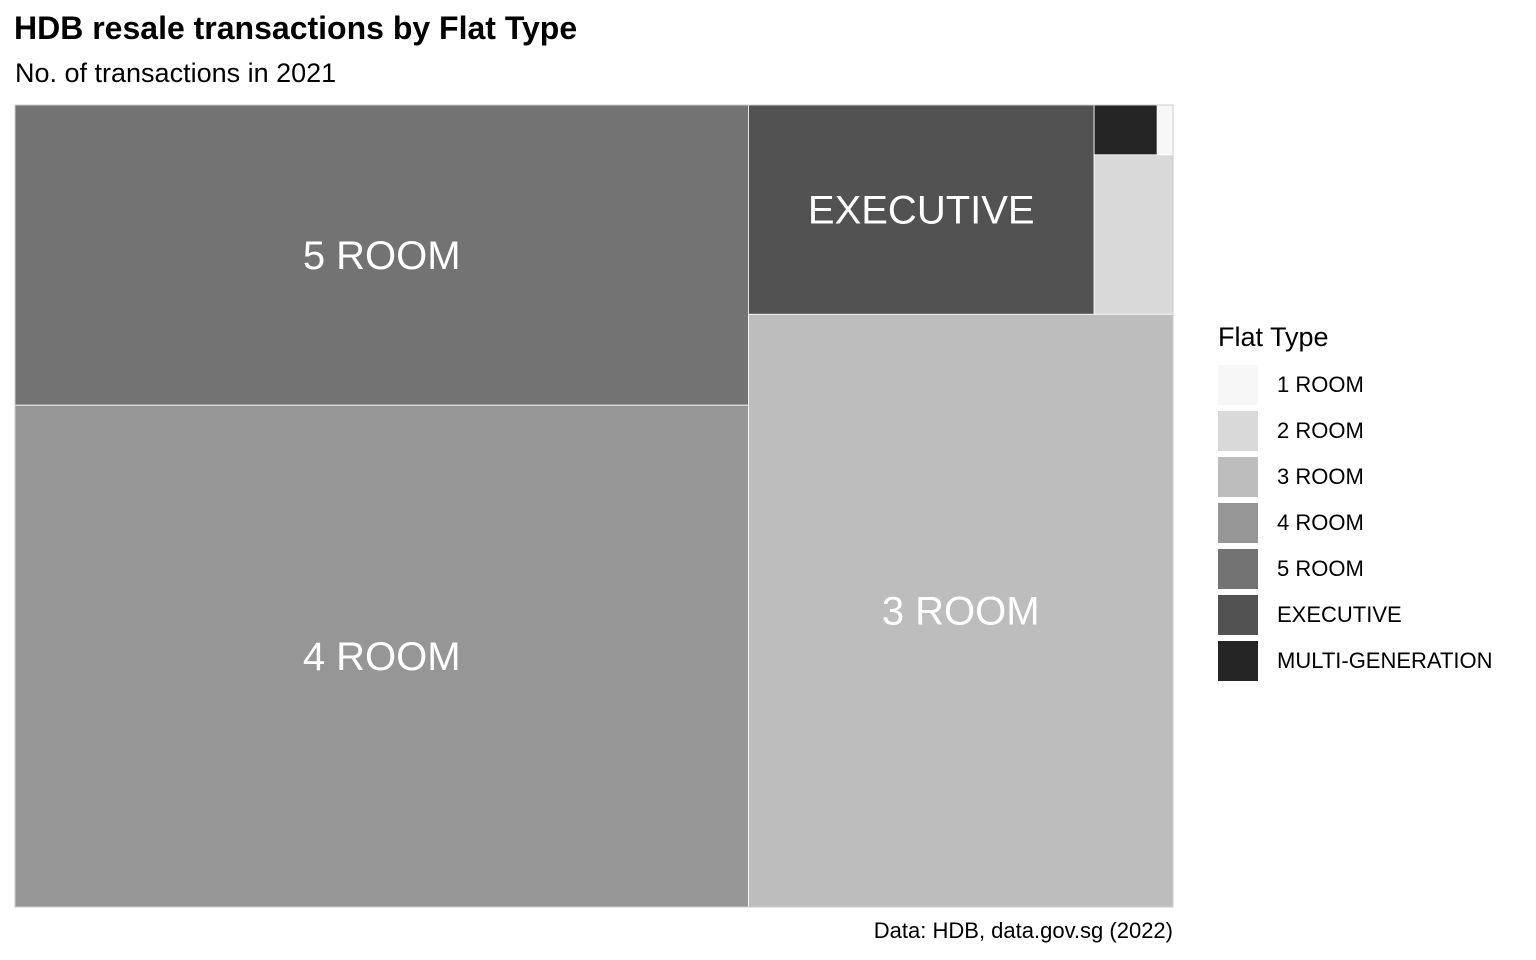 Image resolution: width=1536 pixels, height=960 pixels. I want to click on tile-label-5-room: 5 ROOM, so click(382, 256).